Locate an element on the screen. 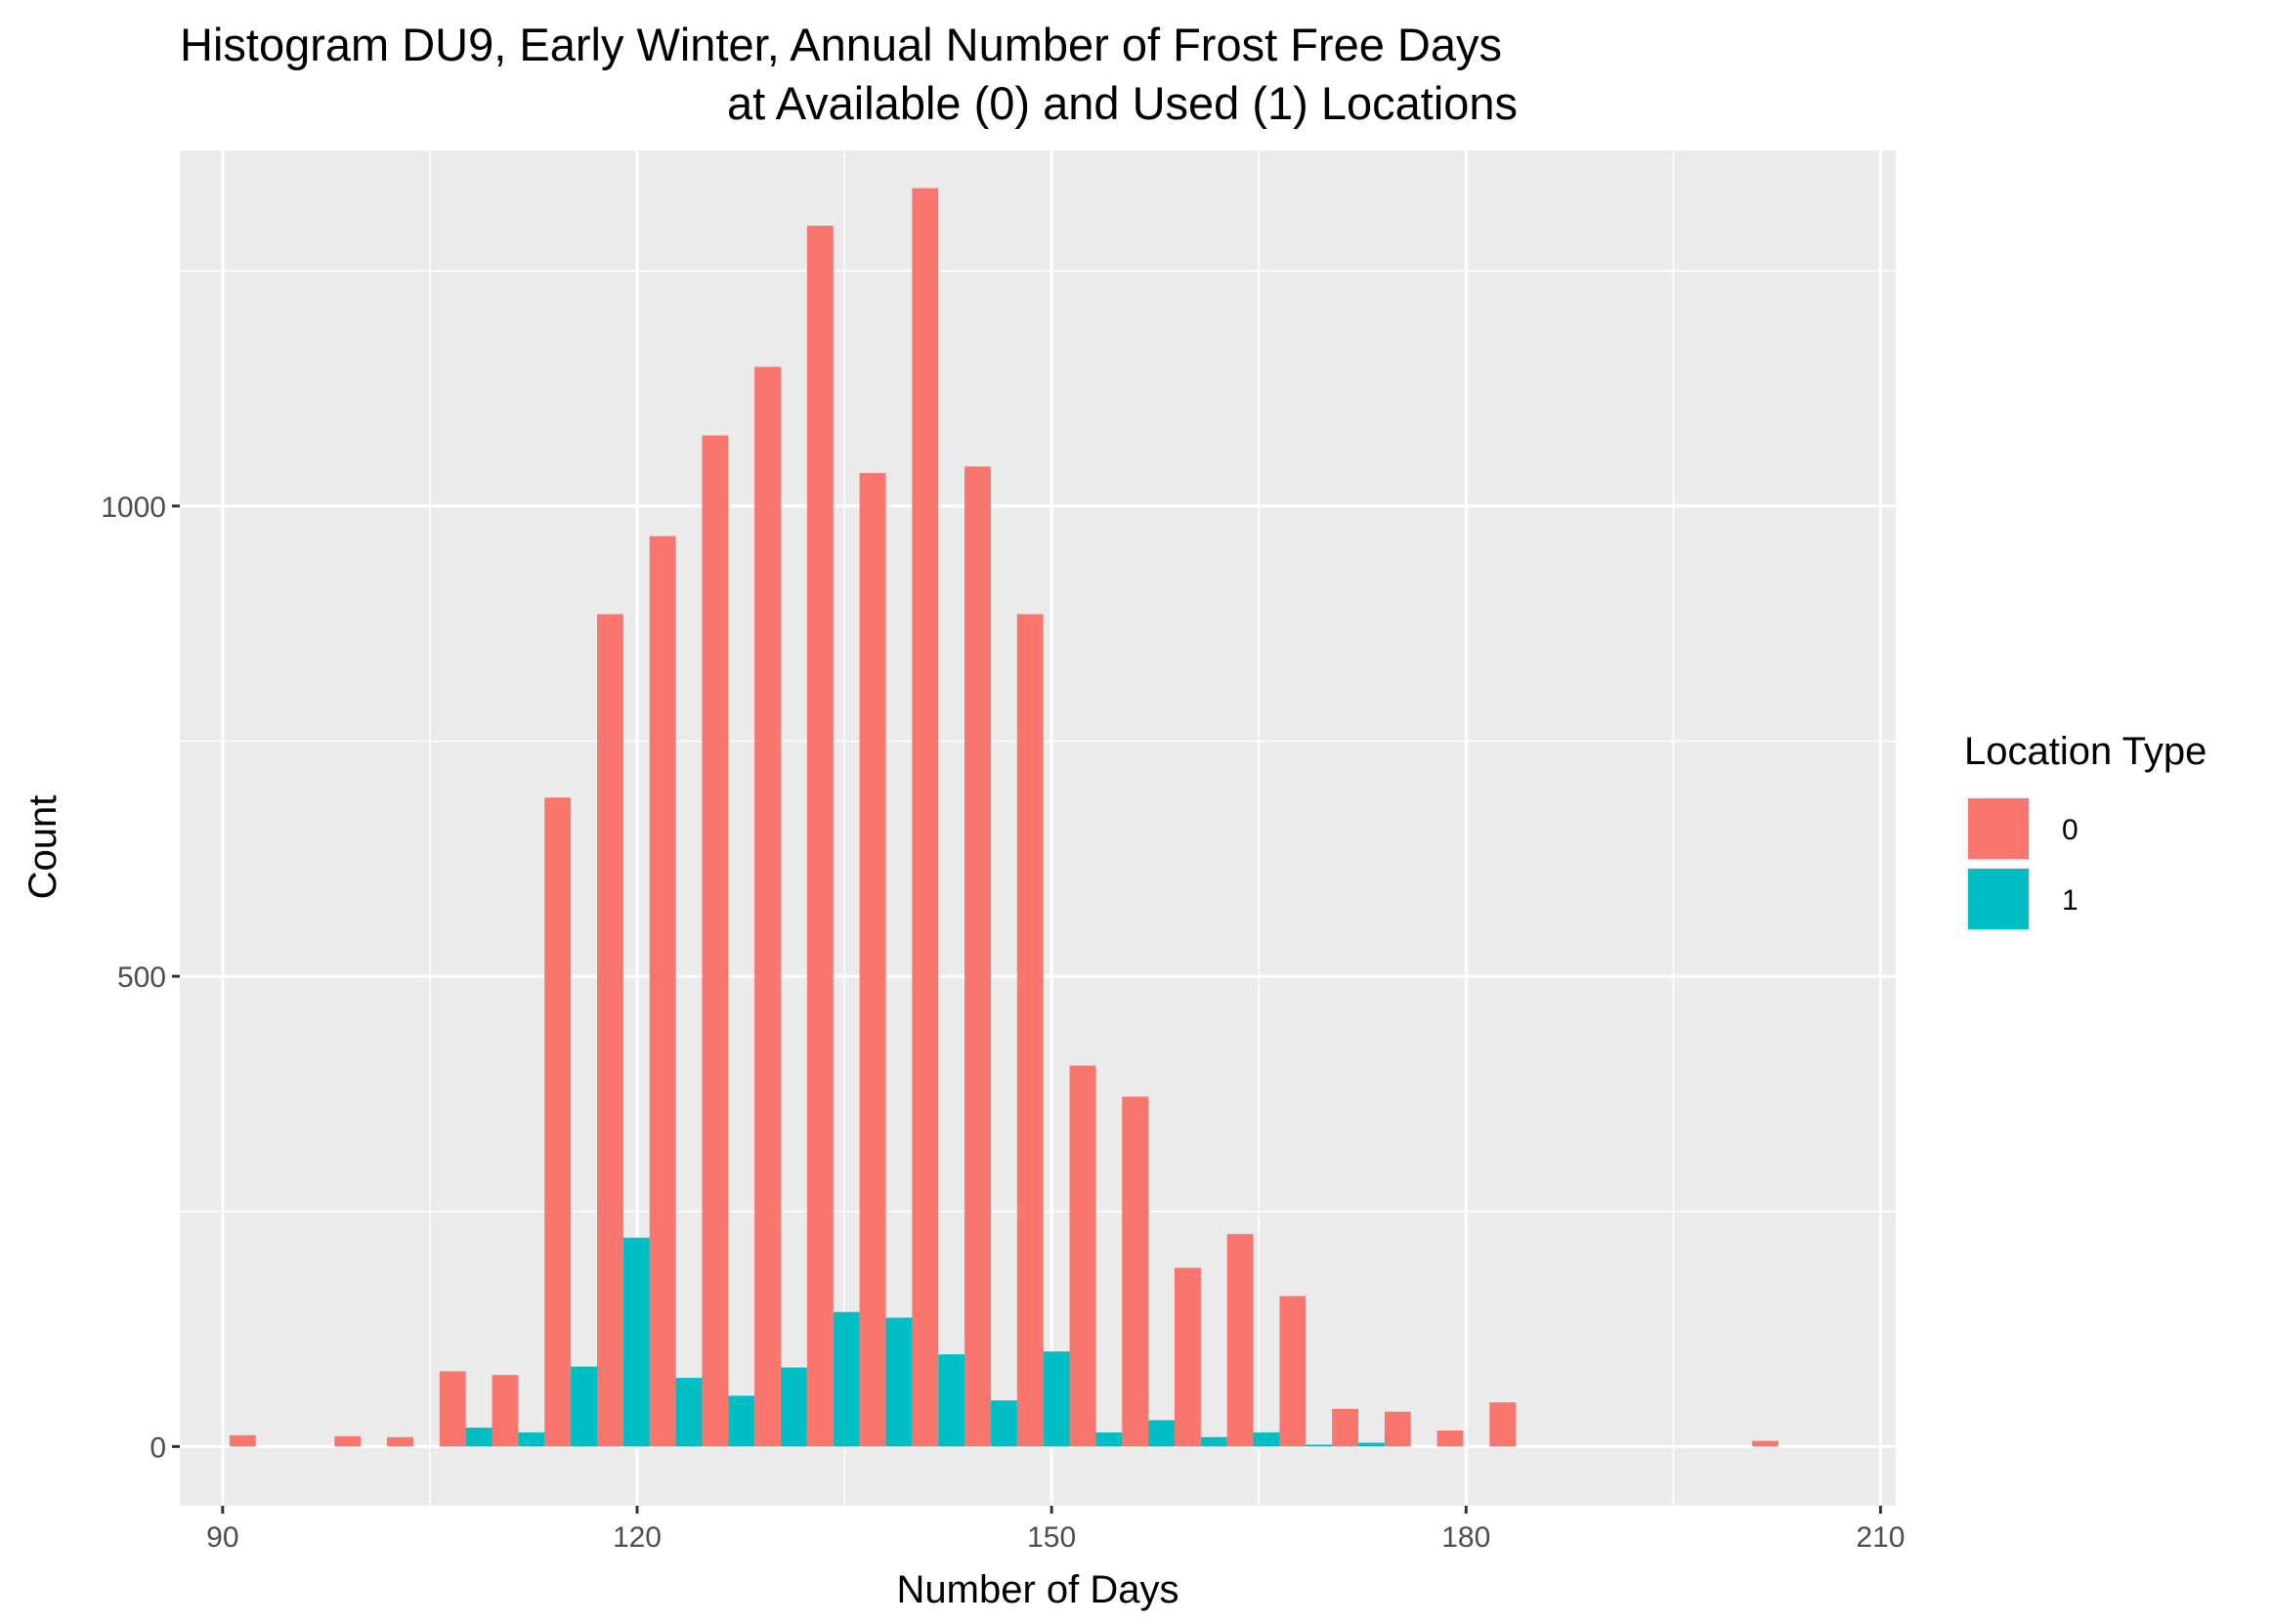  x-axis-title: Number of Days is located at coordinates (1038, 1590).